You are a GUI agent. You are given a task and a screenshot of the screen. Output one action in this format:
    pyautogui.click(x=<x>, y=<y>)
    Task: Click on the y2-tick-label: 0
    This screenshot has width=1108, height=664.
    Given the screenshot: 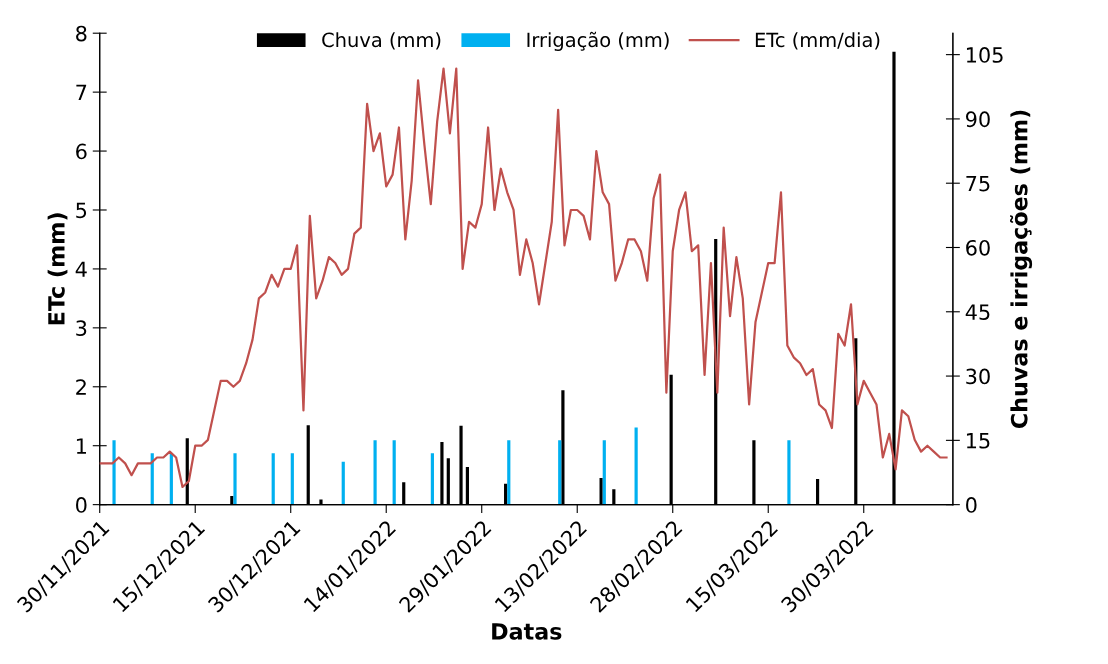 What is the action you would take?
    pyautogui.click(x=971, y=505)
    